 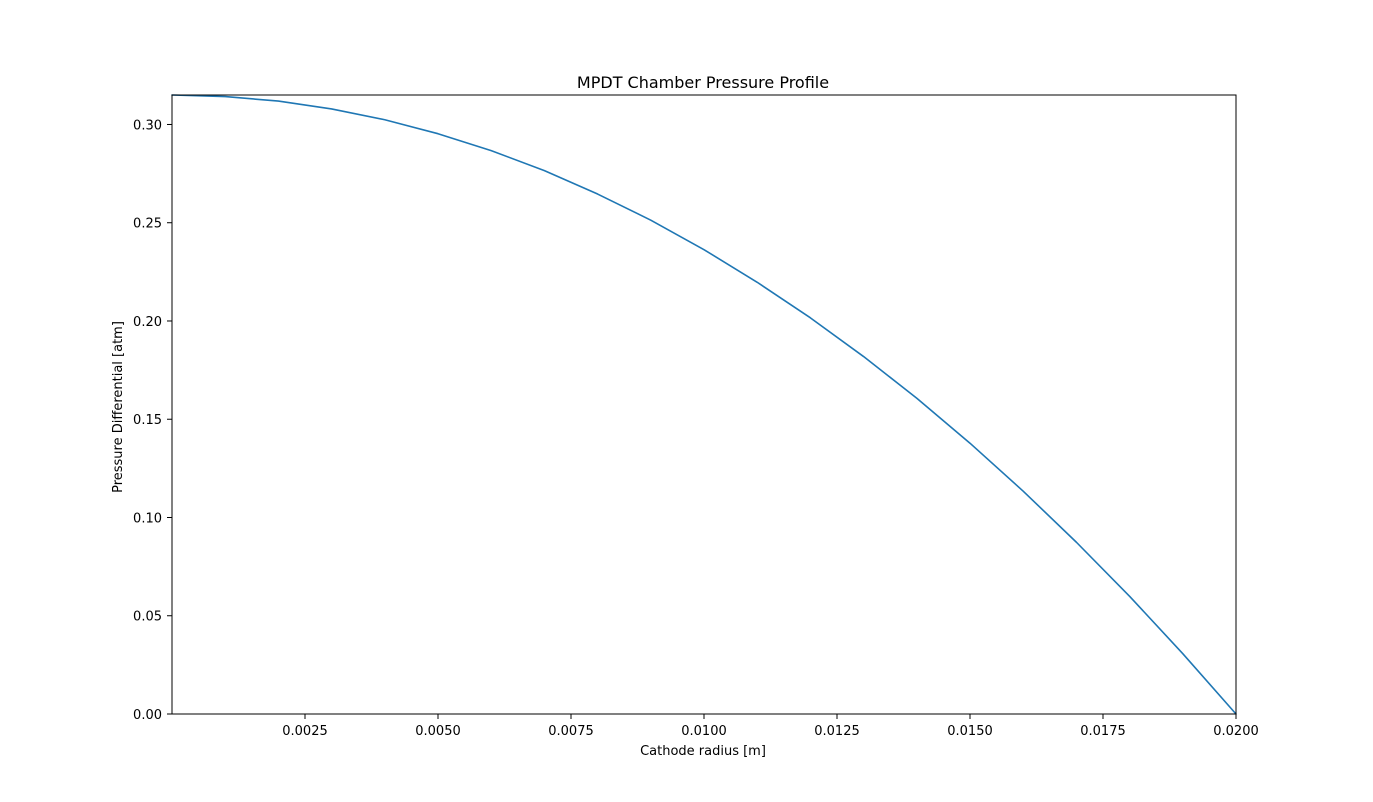 What do you see at coordinates (438, 731) in the screenshot?
I see `x-tick-label: 0.0050` at bounding box center [438, 731].